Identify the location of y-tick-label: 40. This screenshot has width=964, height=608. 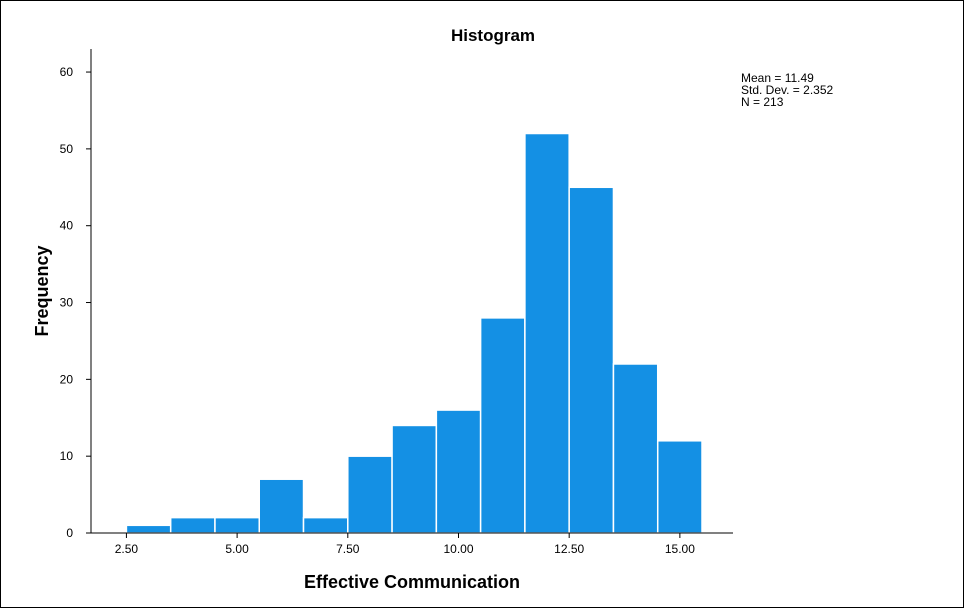
(67, 226).